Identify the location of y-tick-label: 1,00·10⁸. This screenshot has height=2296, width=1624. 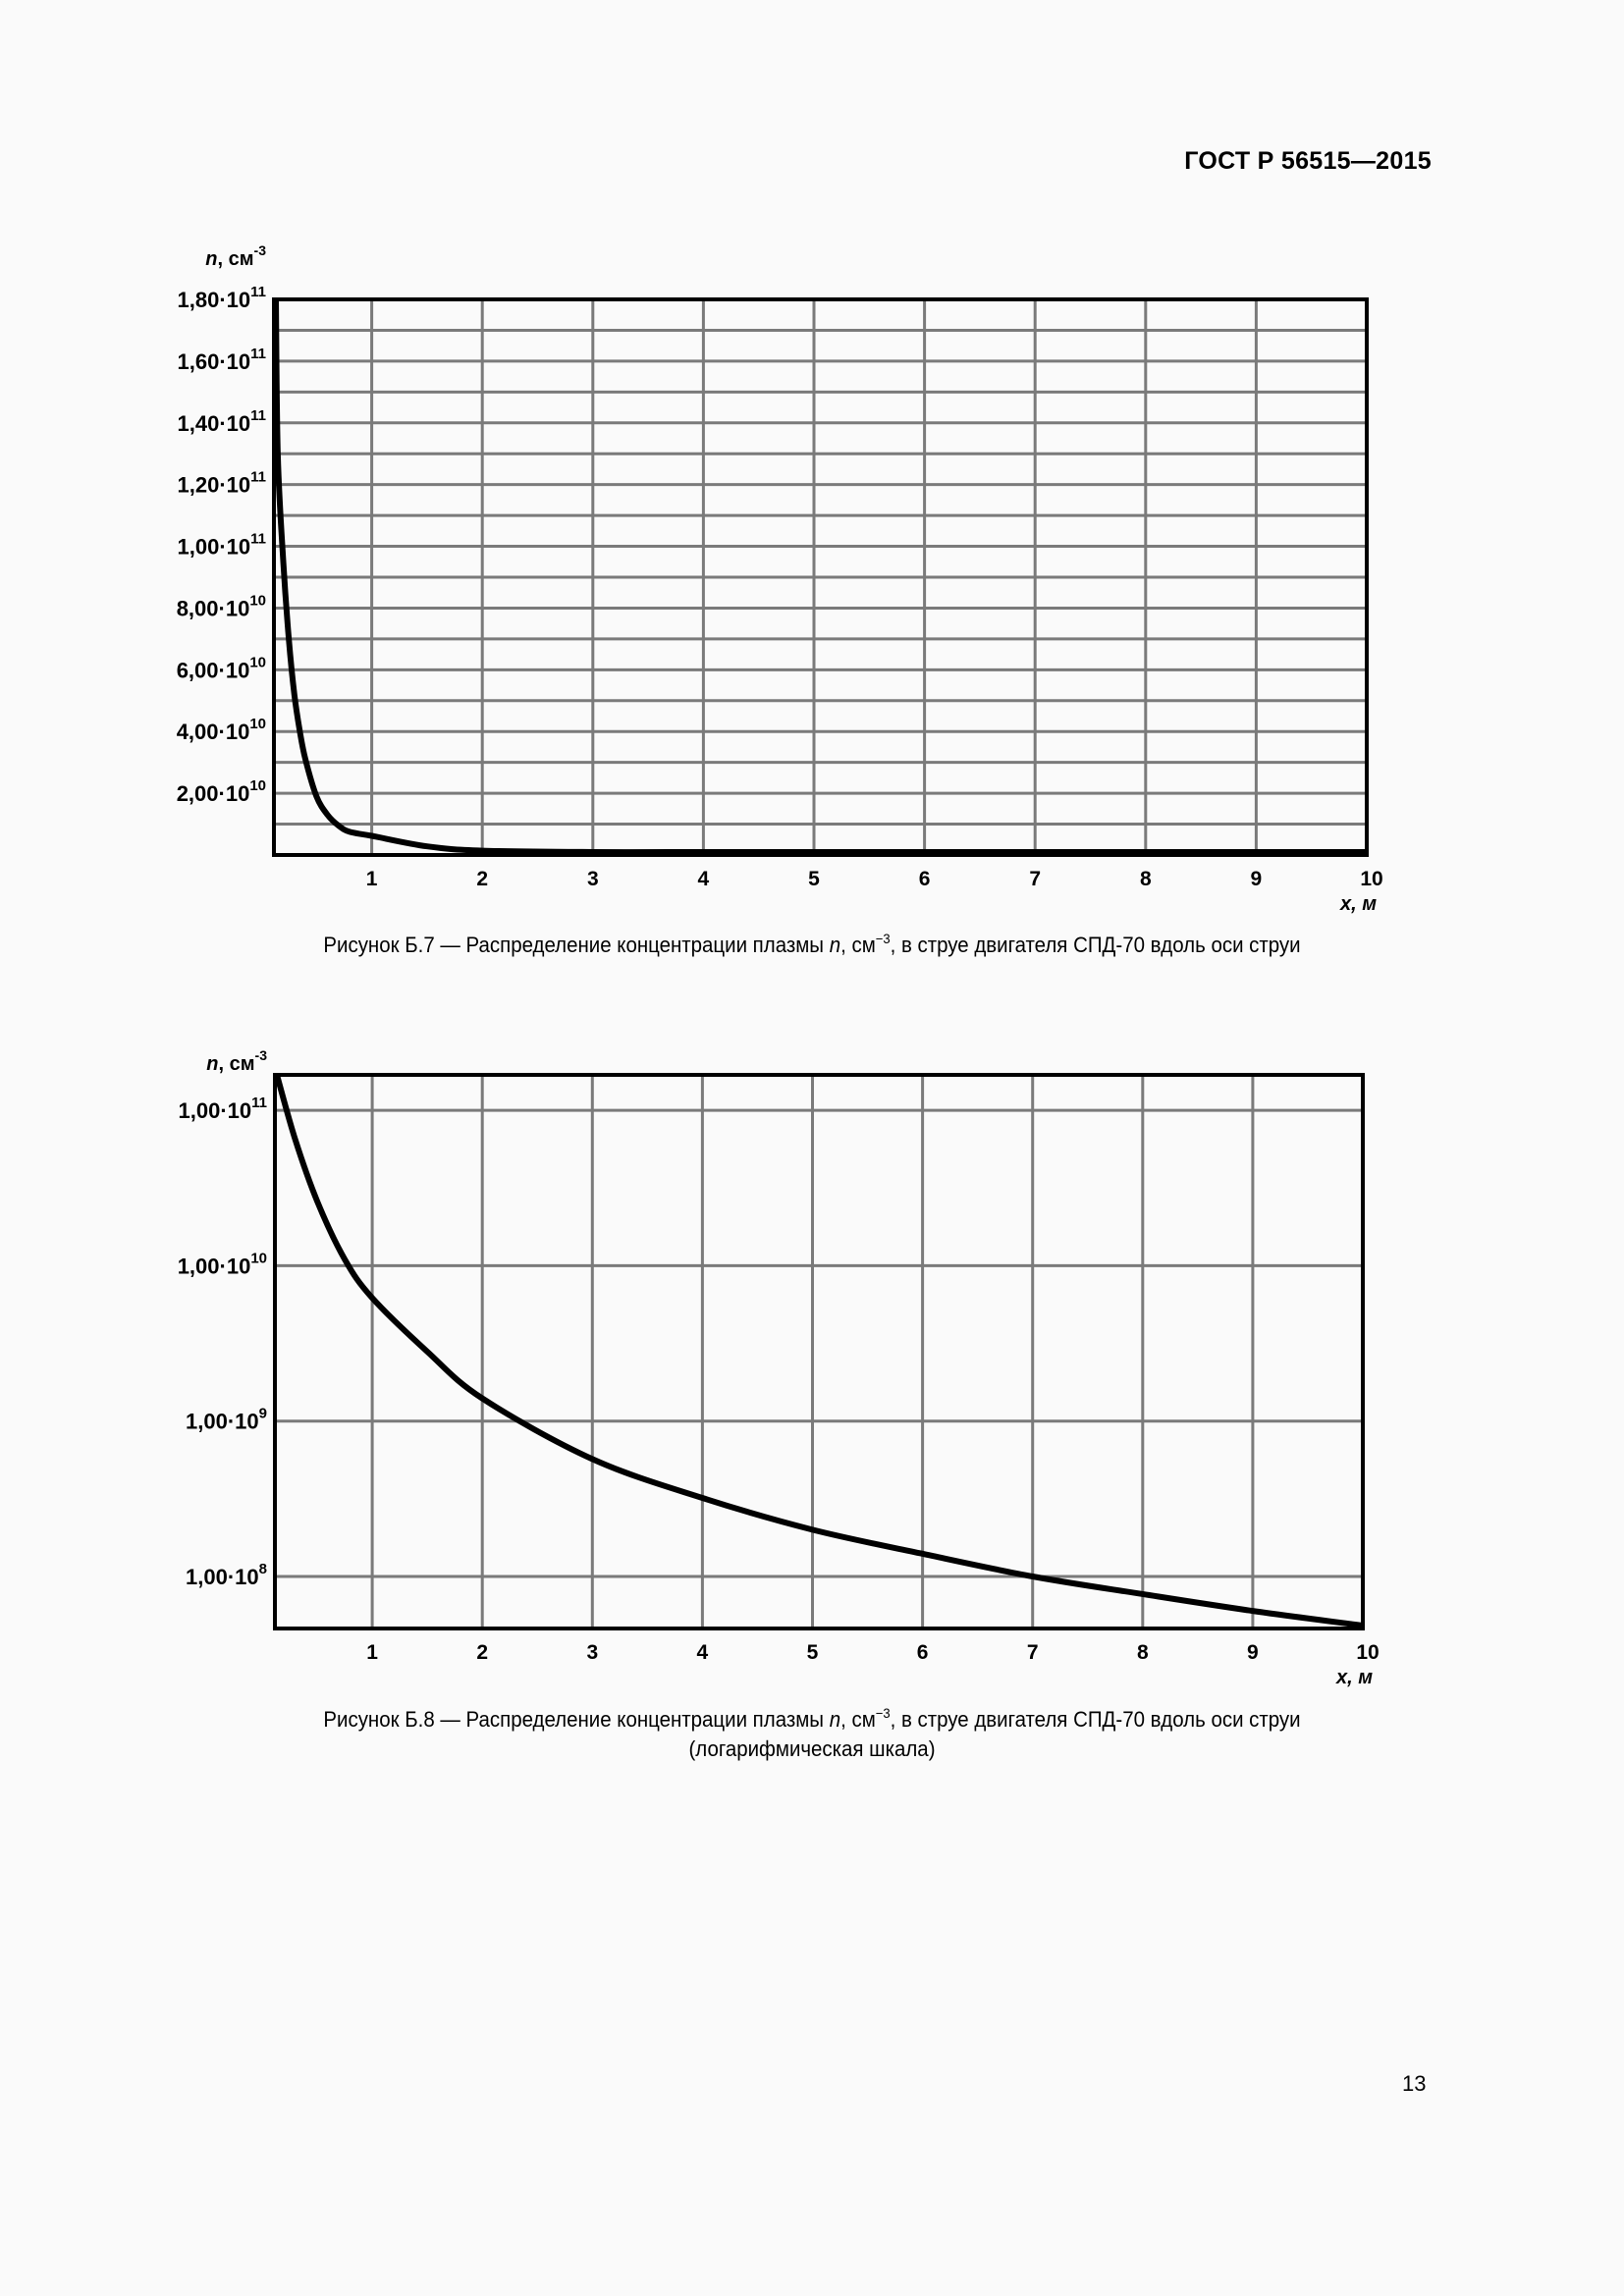
(226, 1575).